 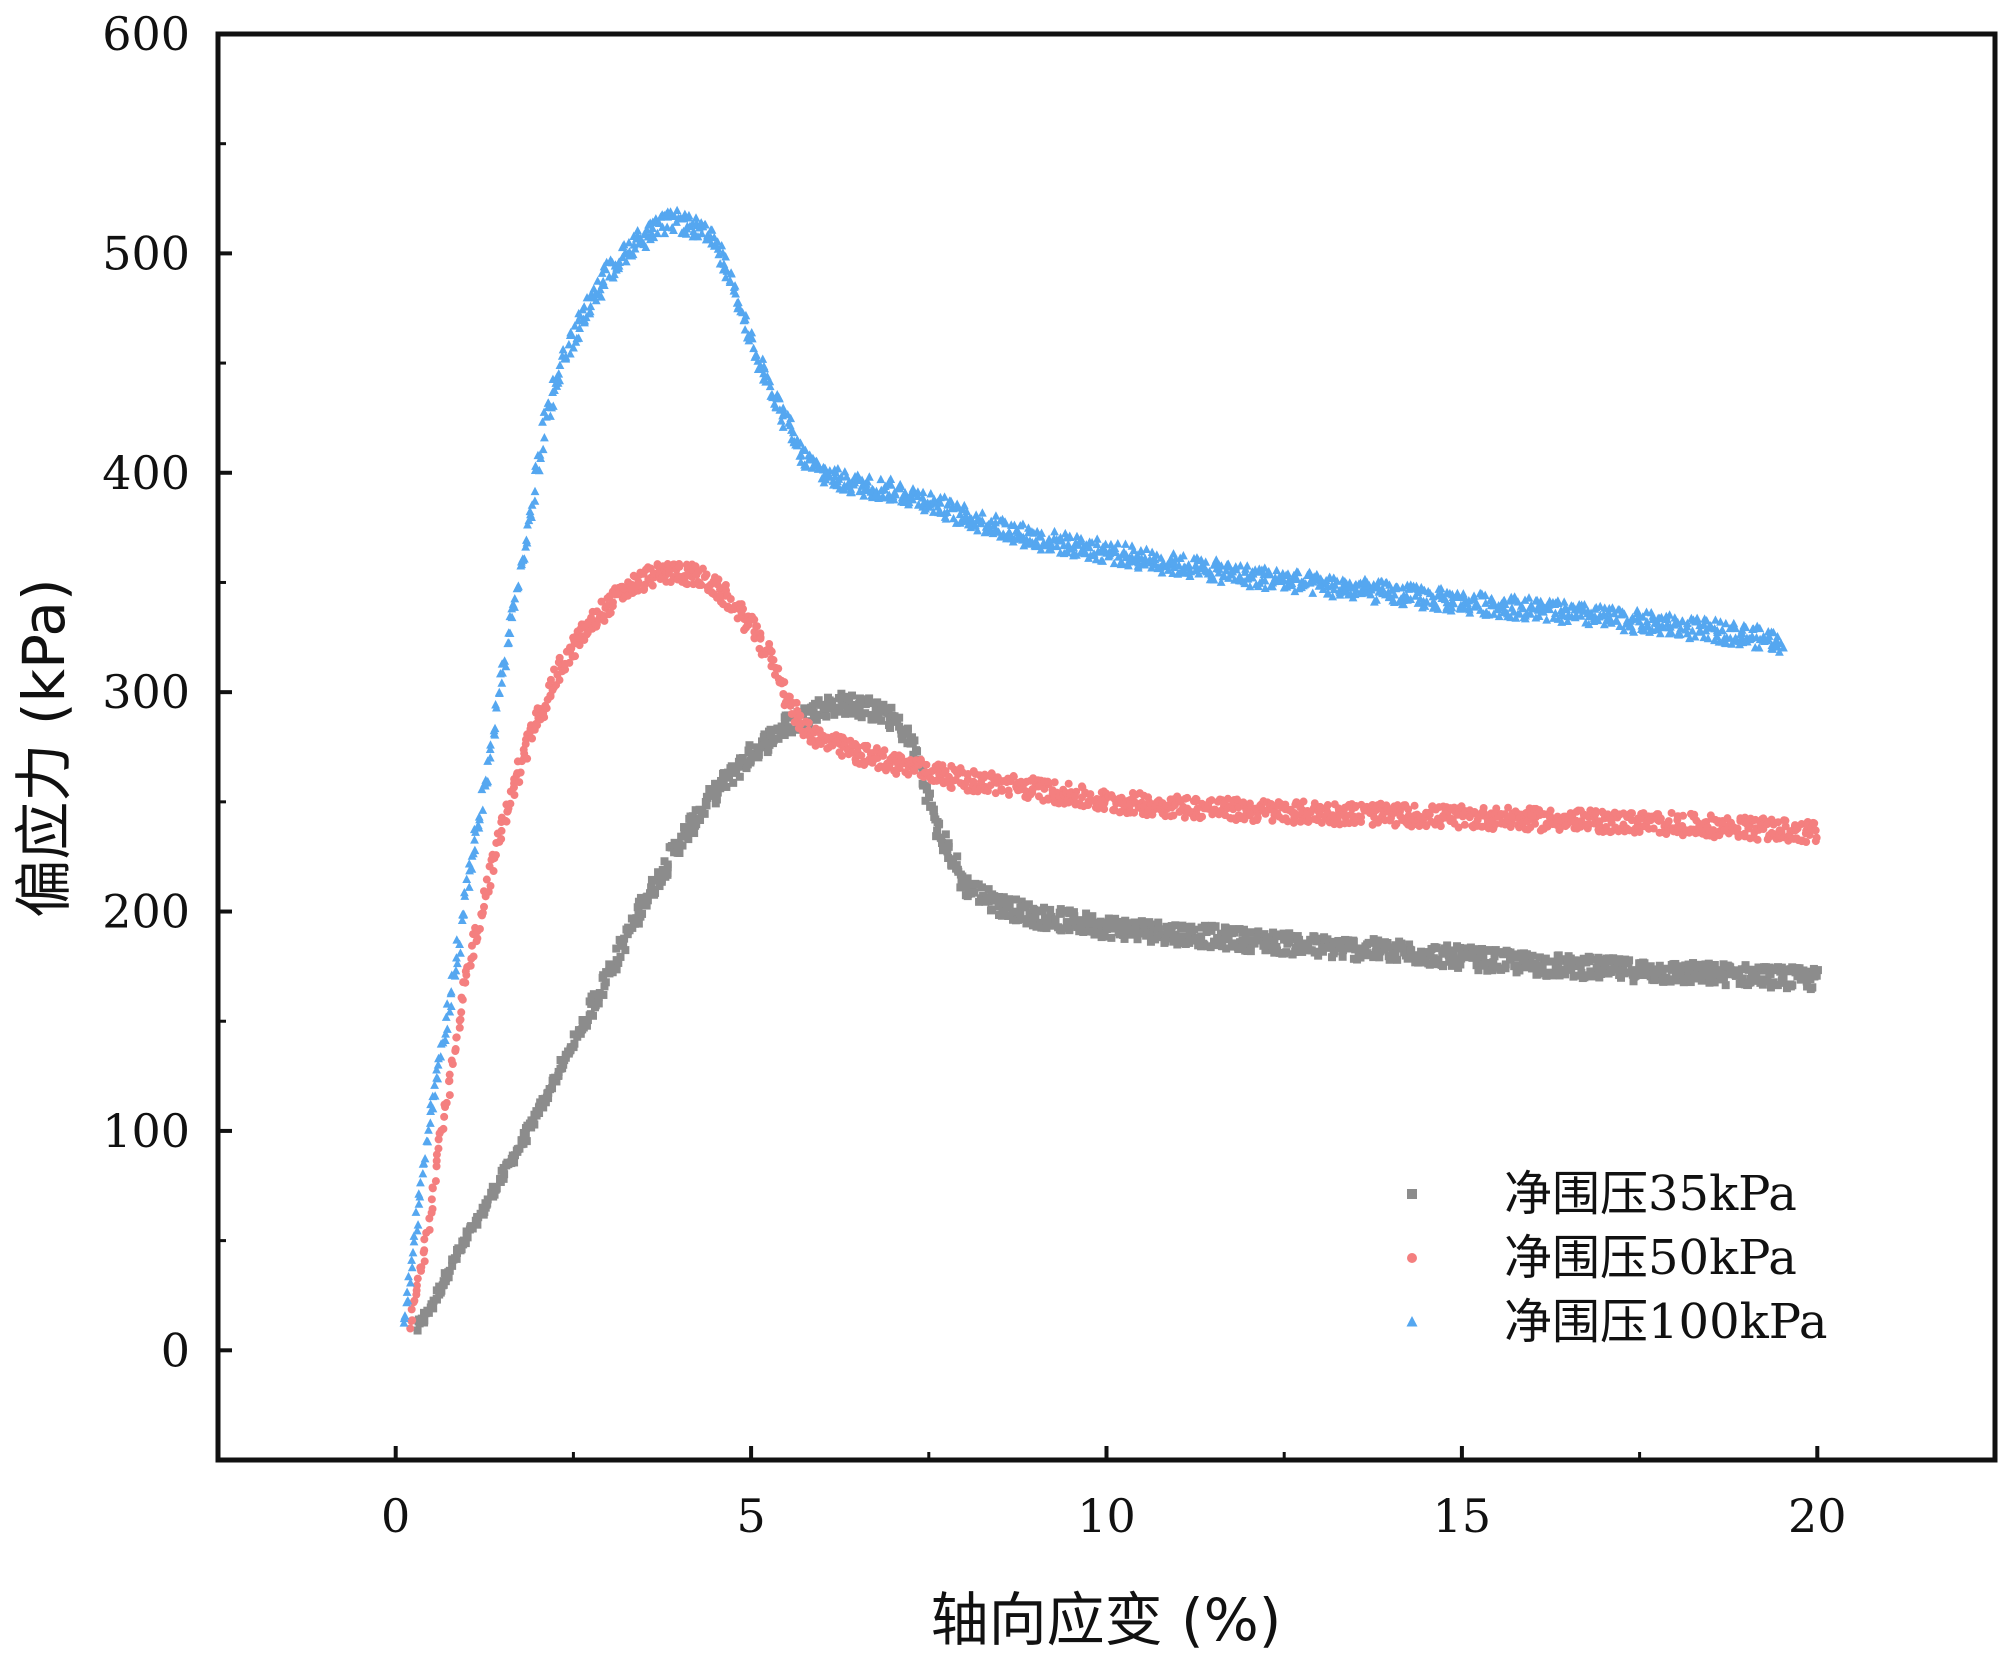 I want to click on x-axis-title: 轴向应变 (%), so click(x=1106, y=1620).